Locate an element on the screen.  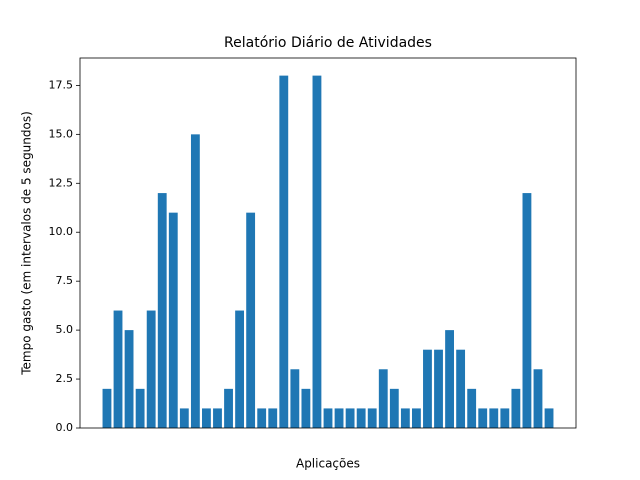
y-tick-label: 5.0 is located at coordinates (65, 329).